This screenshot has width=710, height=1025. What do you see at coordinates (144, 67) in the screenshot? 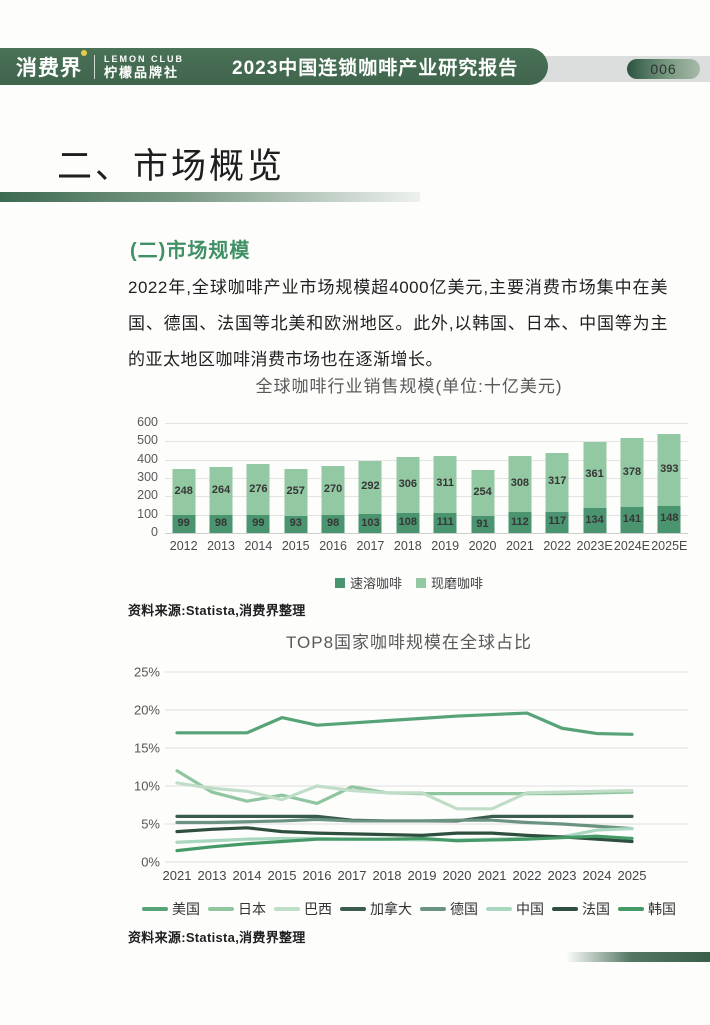
I see `logo-club: LEMON CLUB 柠檬品牌社` at bounding box center [144, 67].